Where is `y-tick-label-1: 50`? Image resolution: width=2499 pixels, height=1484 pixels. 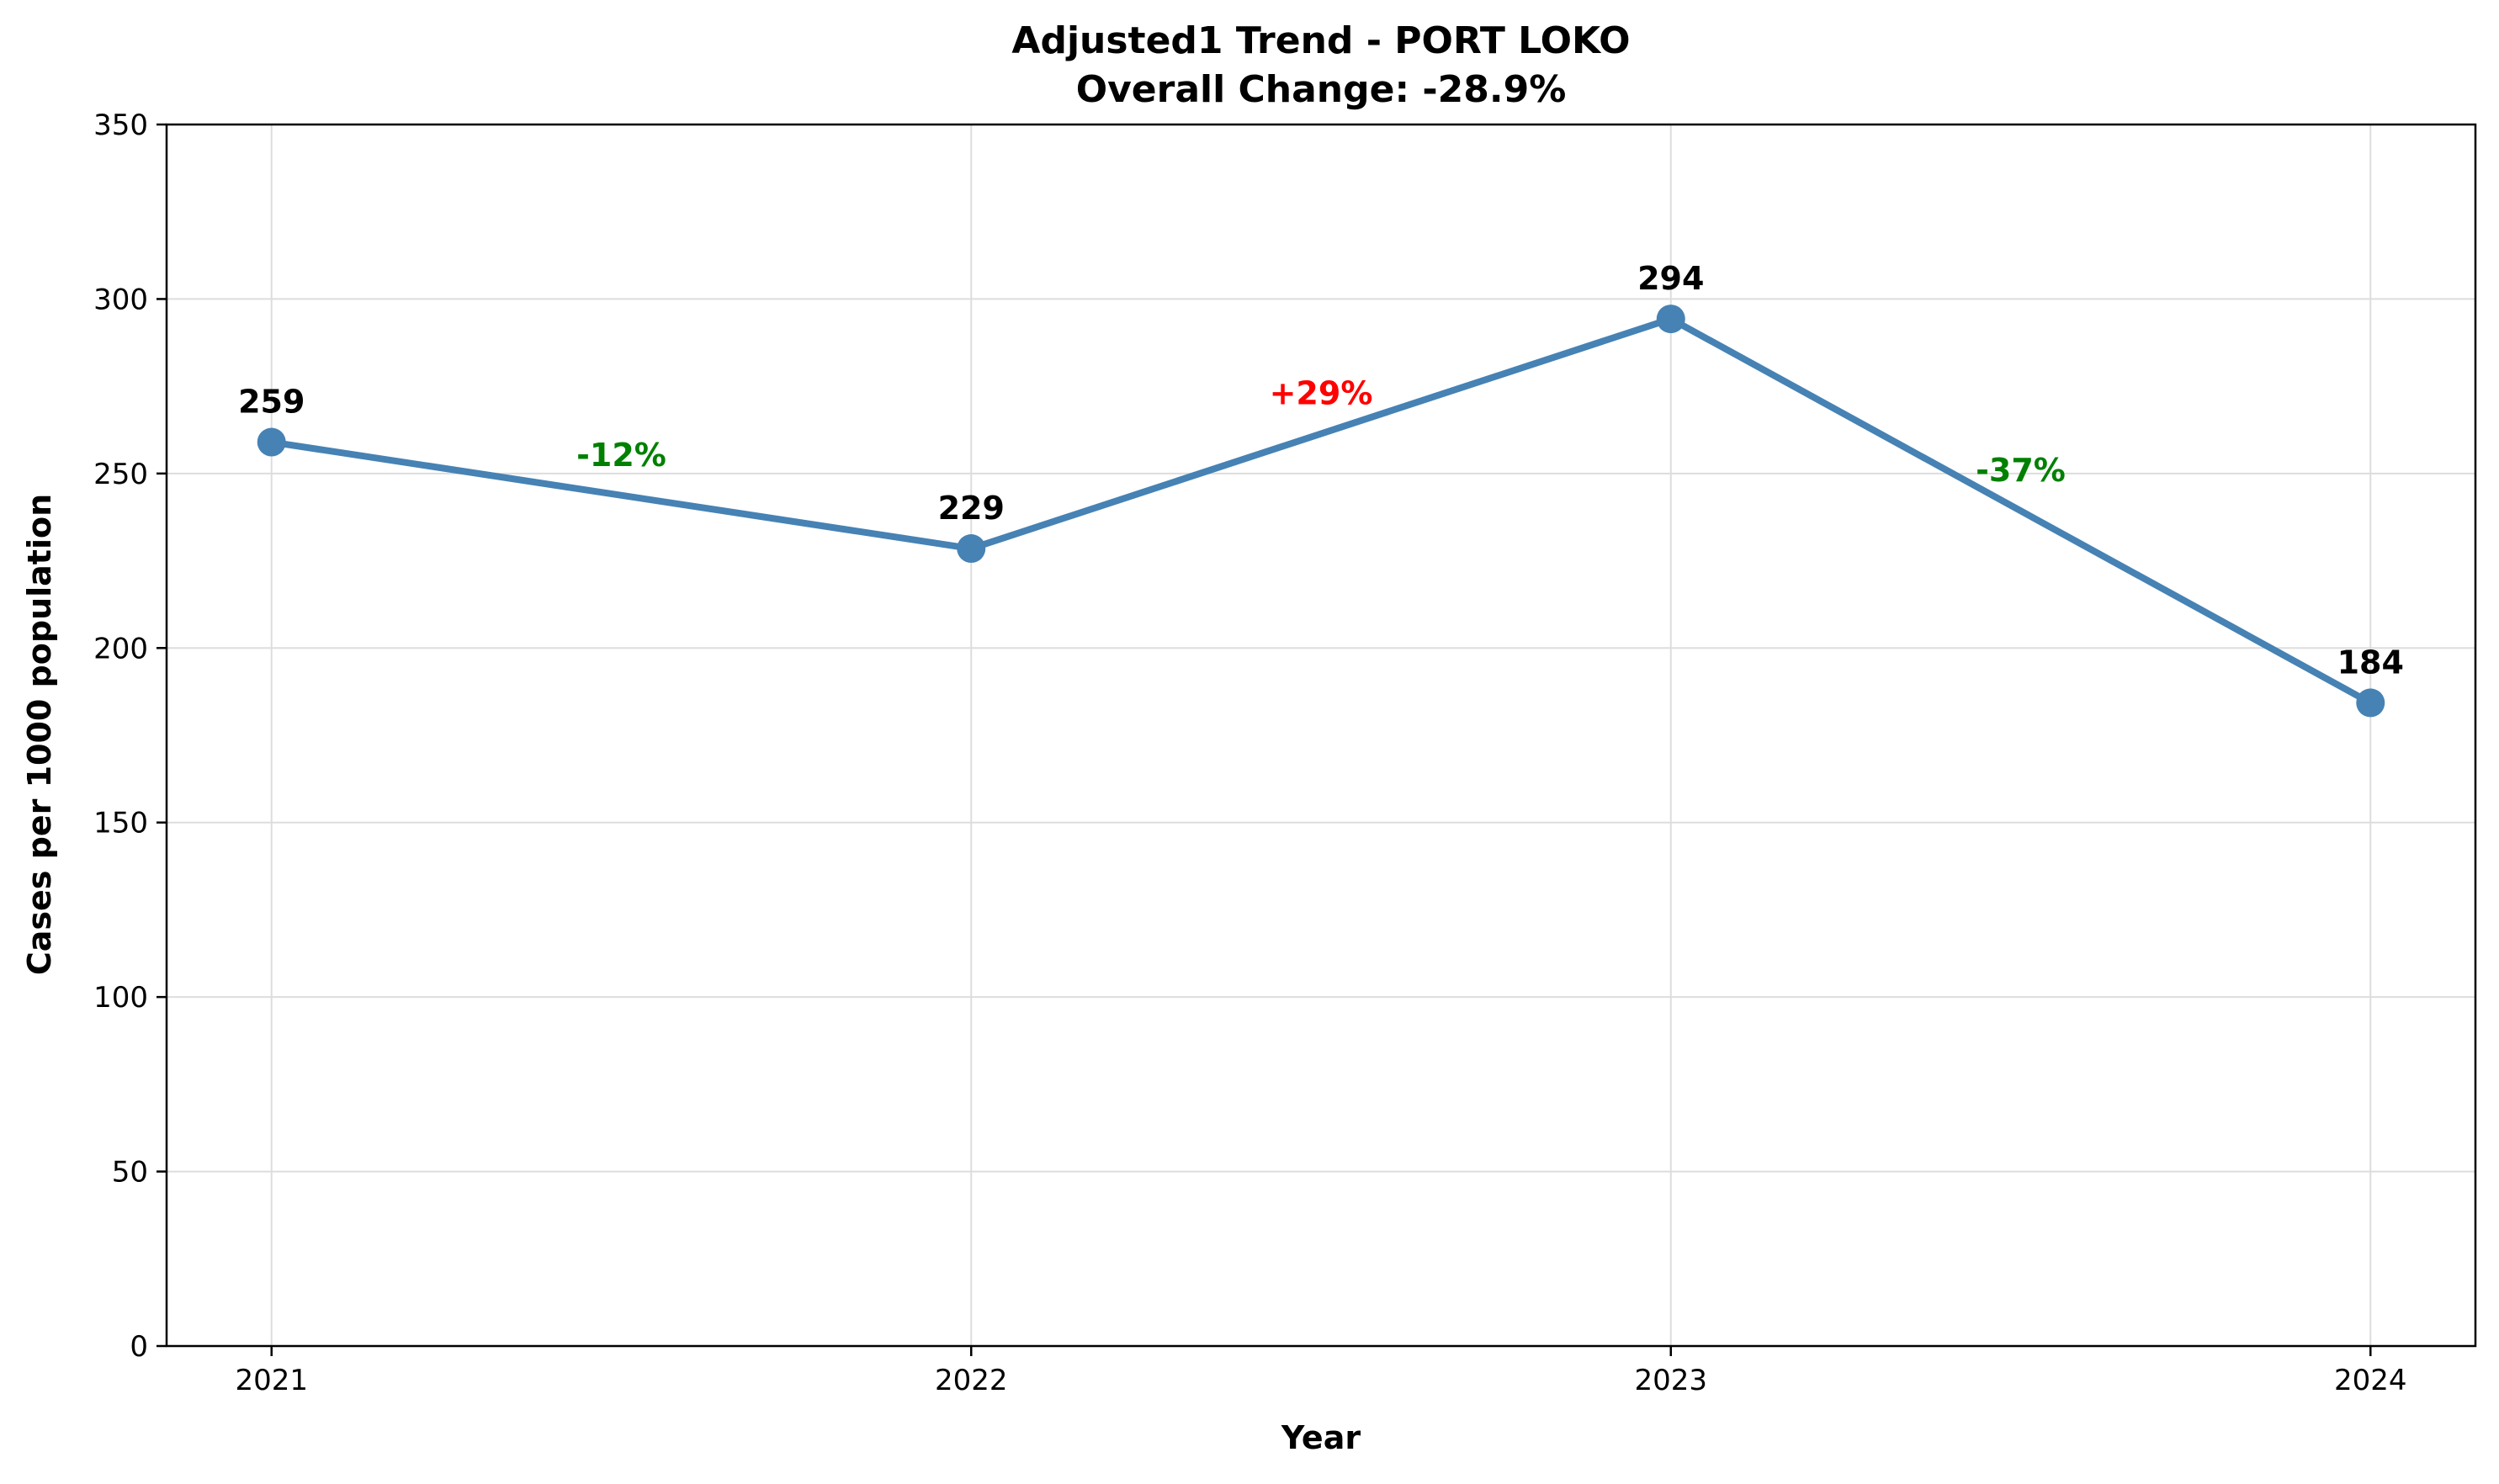 y-tick-label-1: 50 is located at coordinates (130, 1173).